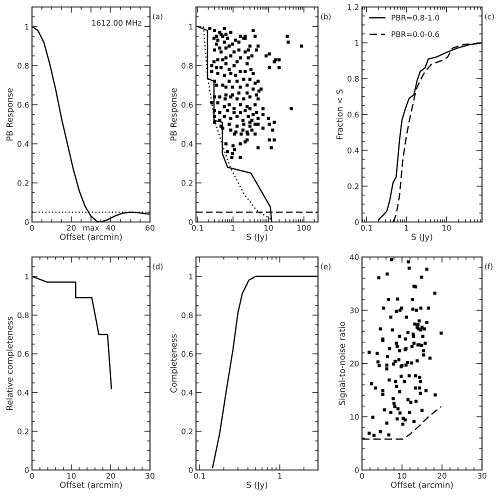  Describe the element at coordinates (10, 363) in the screenshot. I see `y-axis-title: Relative completeness` at that location.